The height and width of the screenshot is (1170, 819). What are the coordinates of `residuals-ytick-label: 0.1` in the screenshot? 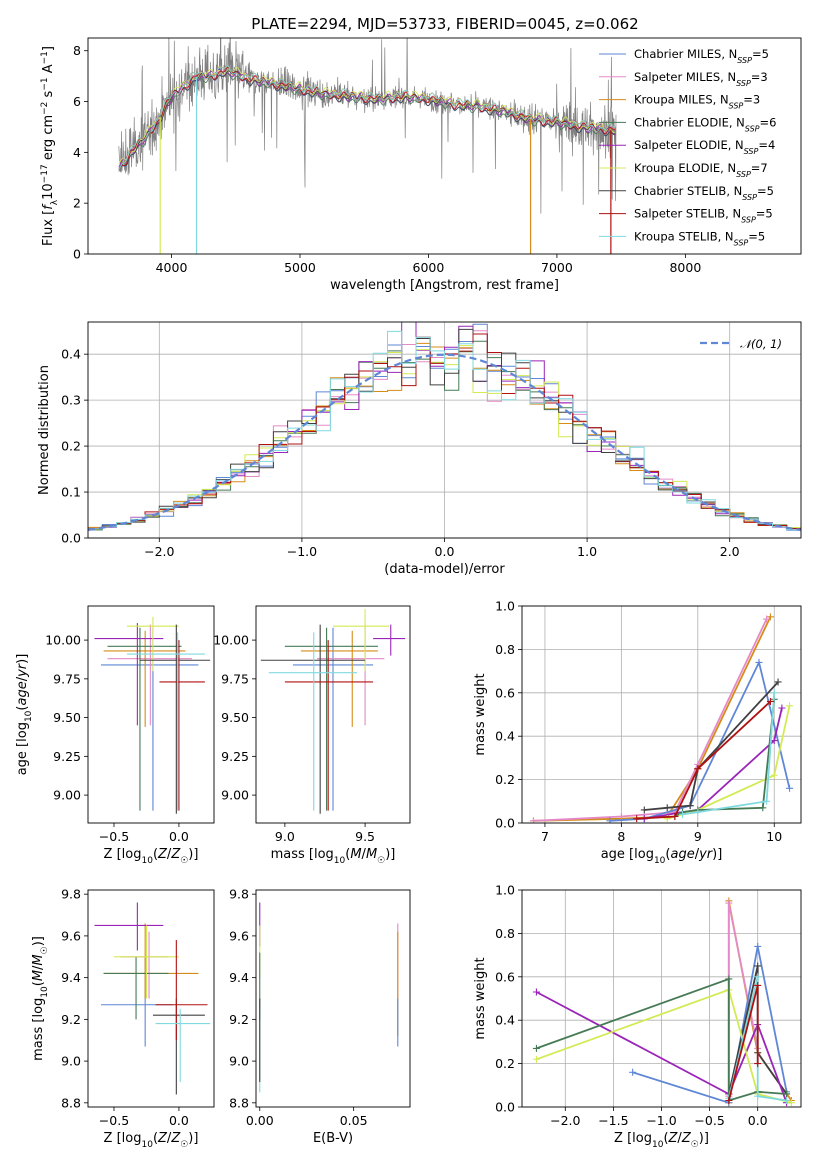 It's located at (71, 492).